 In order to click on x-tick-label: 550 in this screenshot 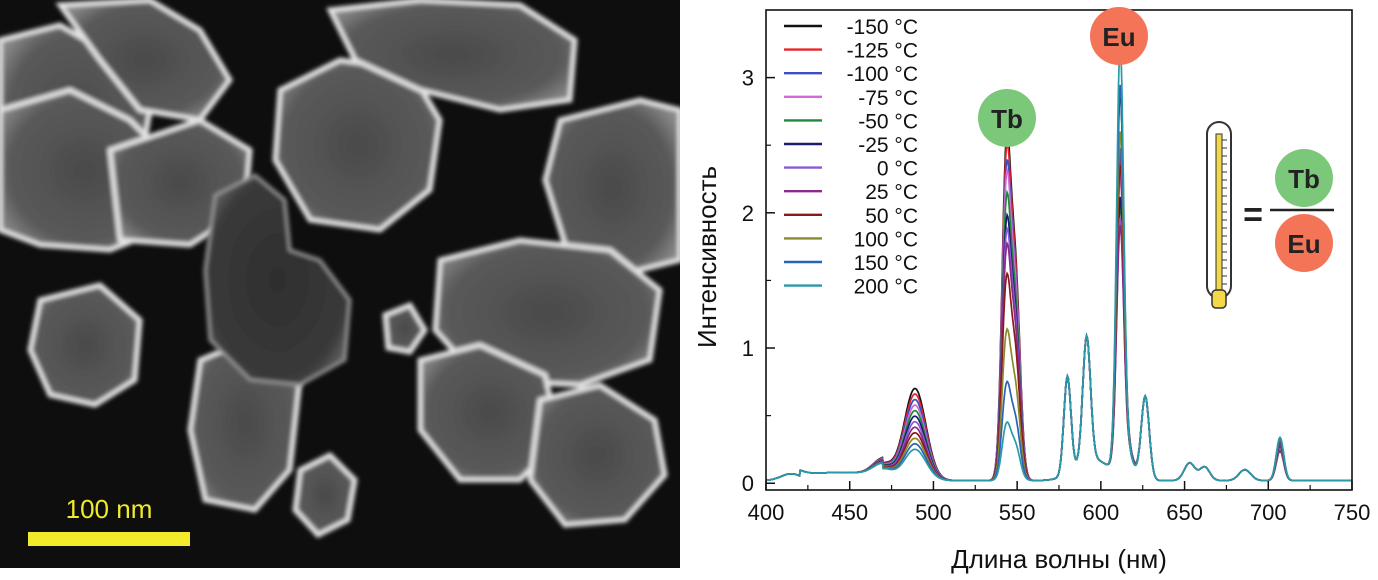, I will do `click(1017, 512)`.